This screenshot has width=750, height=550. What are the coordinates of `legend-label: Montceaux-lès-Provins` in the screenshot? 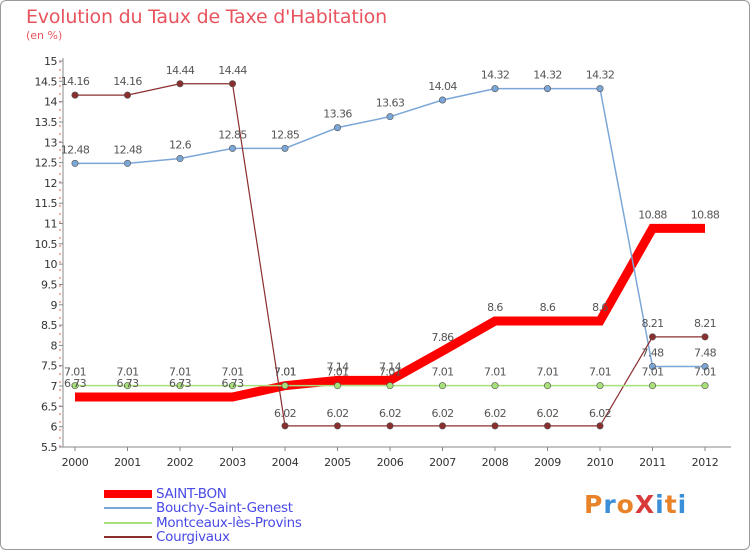 It's located at (229, 523).